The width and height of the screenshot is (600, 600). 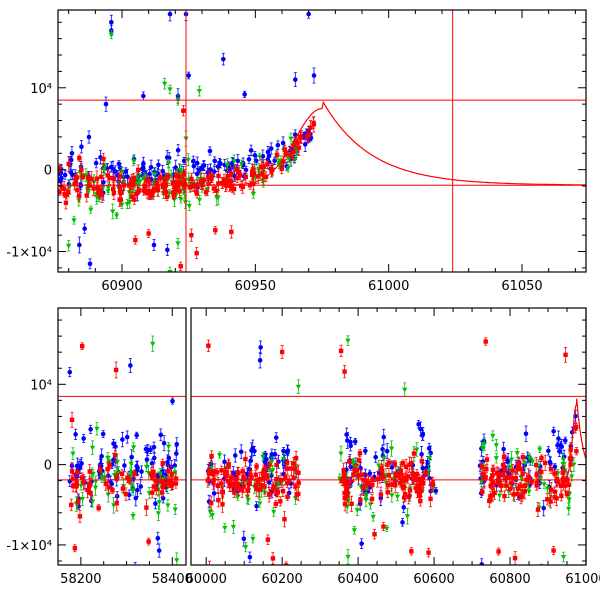 What do you see at coordinates (575, 439) in the screenshot?
I see `bottom-model-curve` at bounding box center [575, 439].